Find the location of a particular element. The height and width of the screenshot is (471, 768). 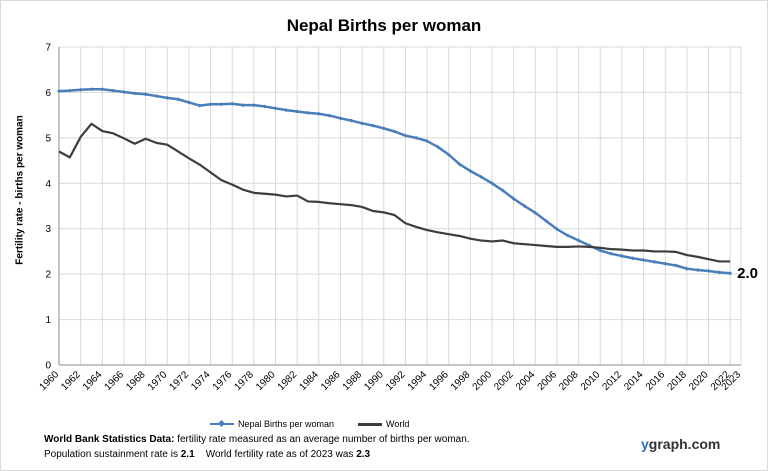

brand-logo: ygraph.com is located at coordinates (680, 444).